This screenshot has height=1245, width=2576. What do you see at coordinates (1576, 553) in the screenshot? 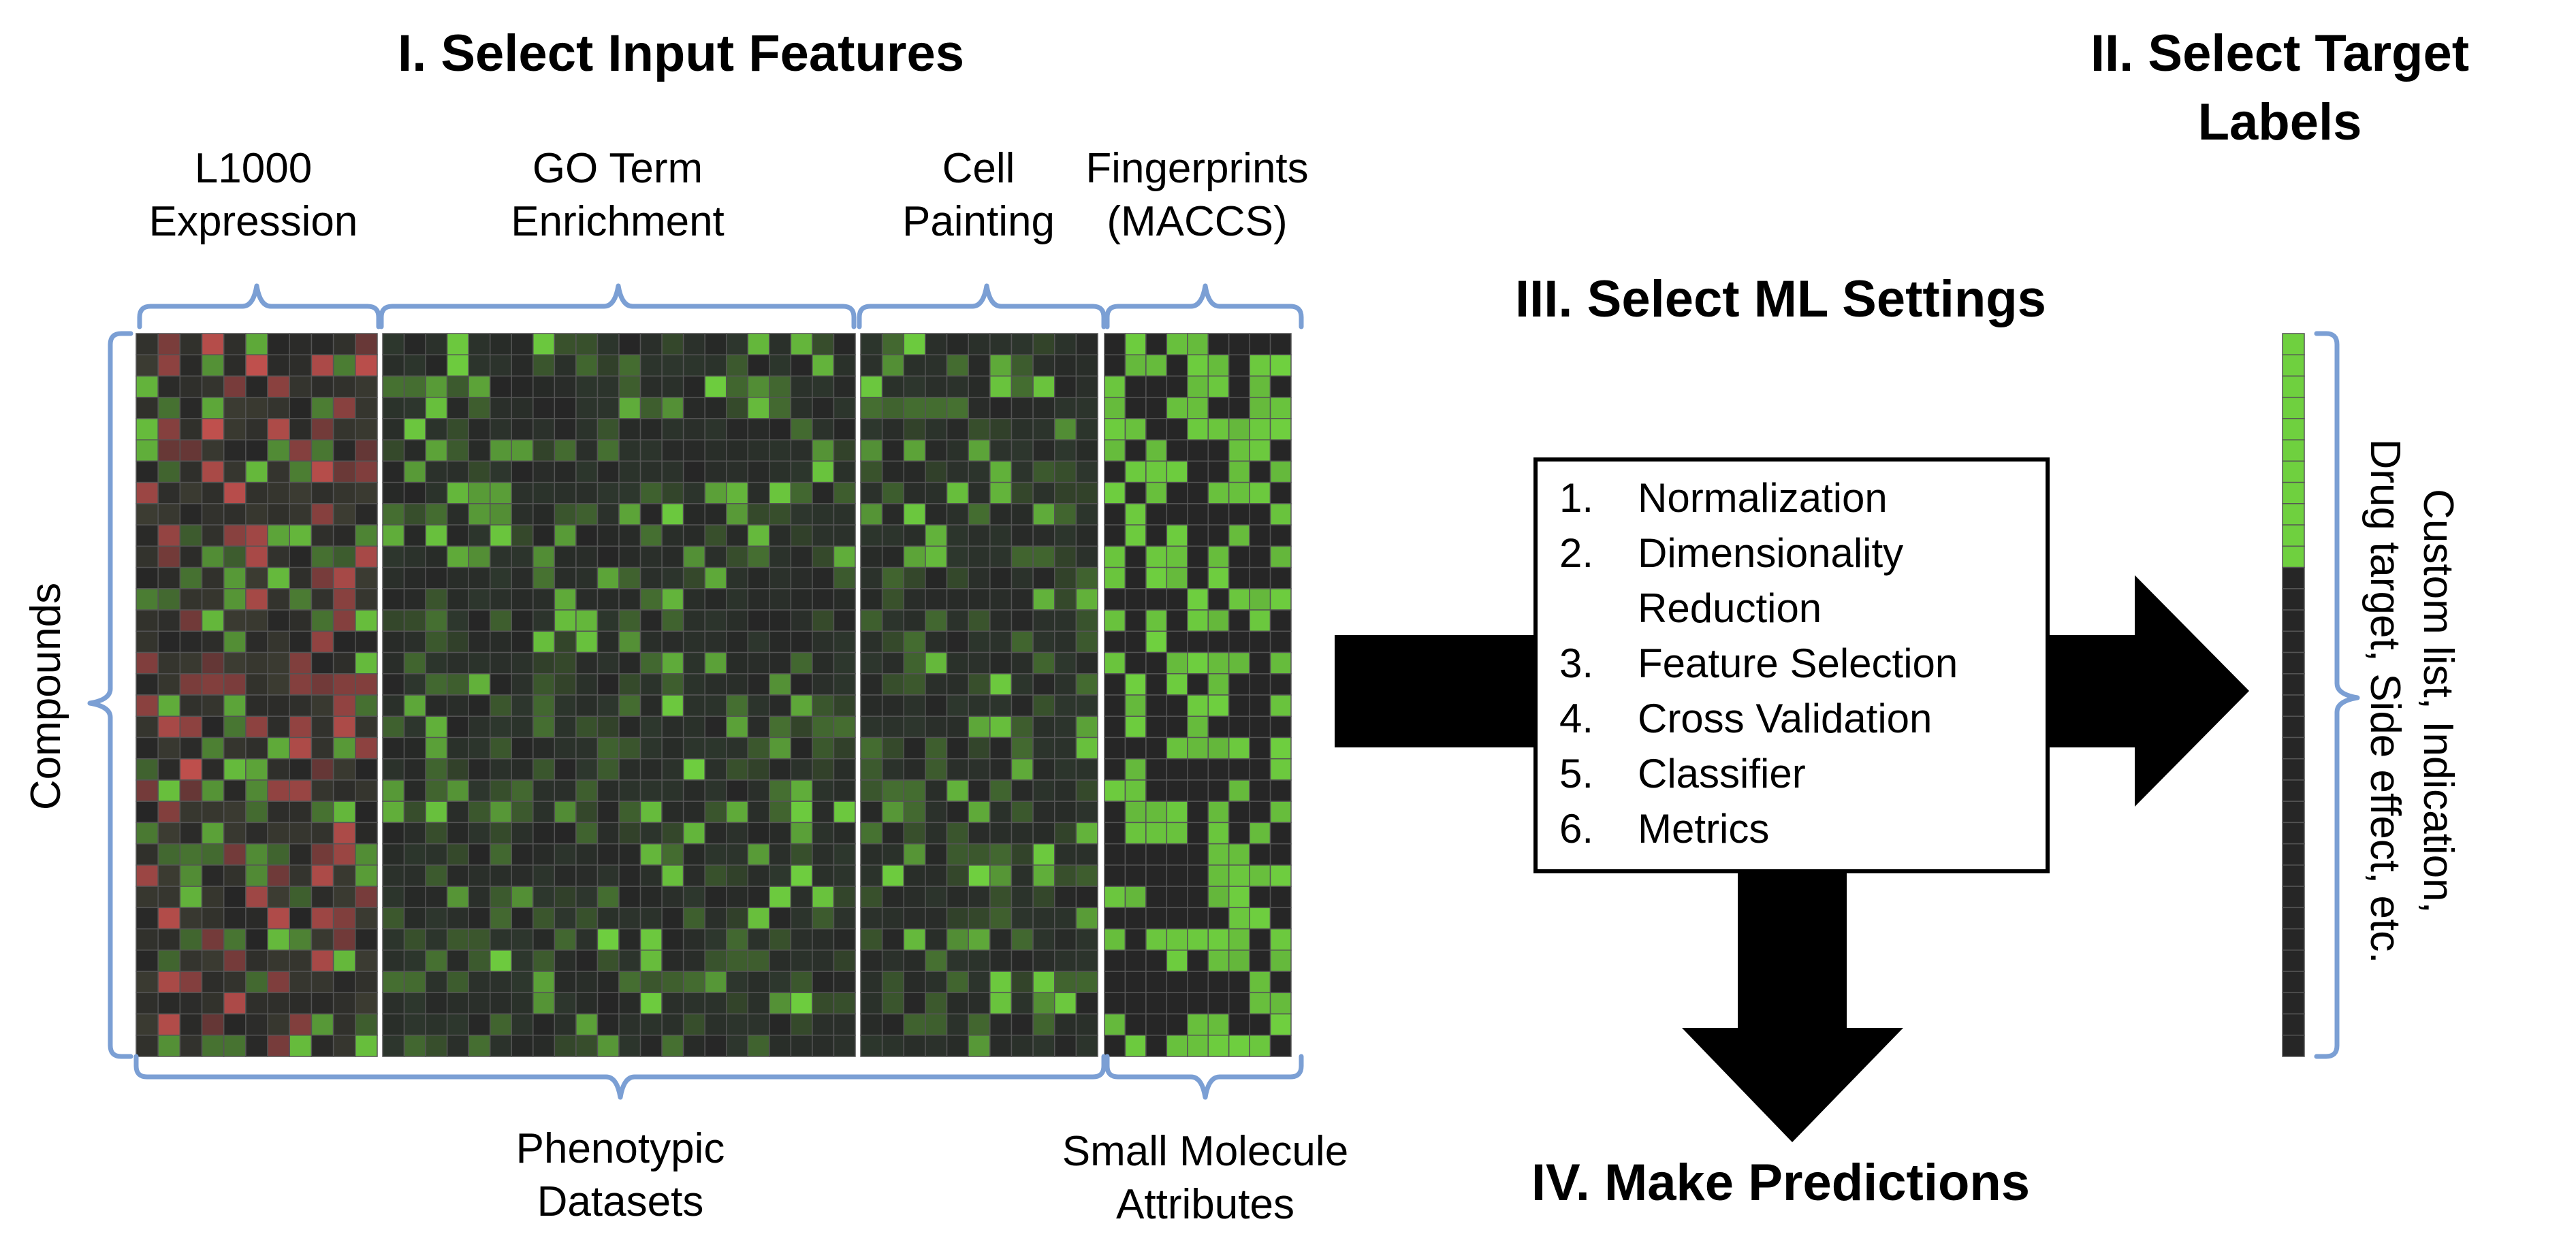
I see `ml-step-number: 2.` at bounding box center [1576, 553].